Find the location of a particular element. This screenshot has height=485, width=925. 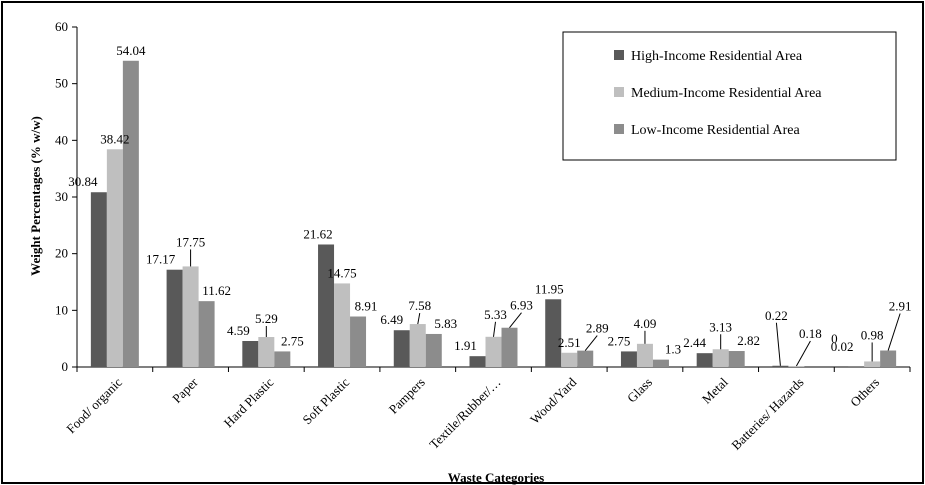

data-label: 17.75 is located at coordinates (190, 241).